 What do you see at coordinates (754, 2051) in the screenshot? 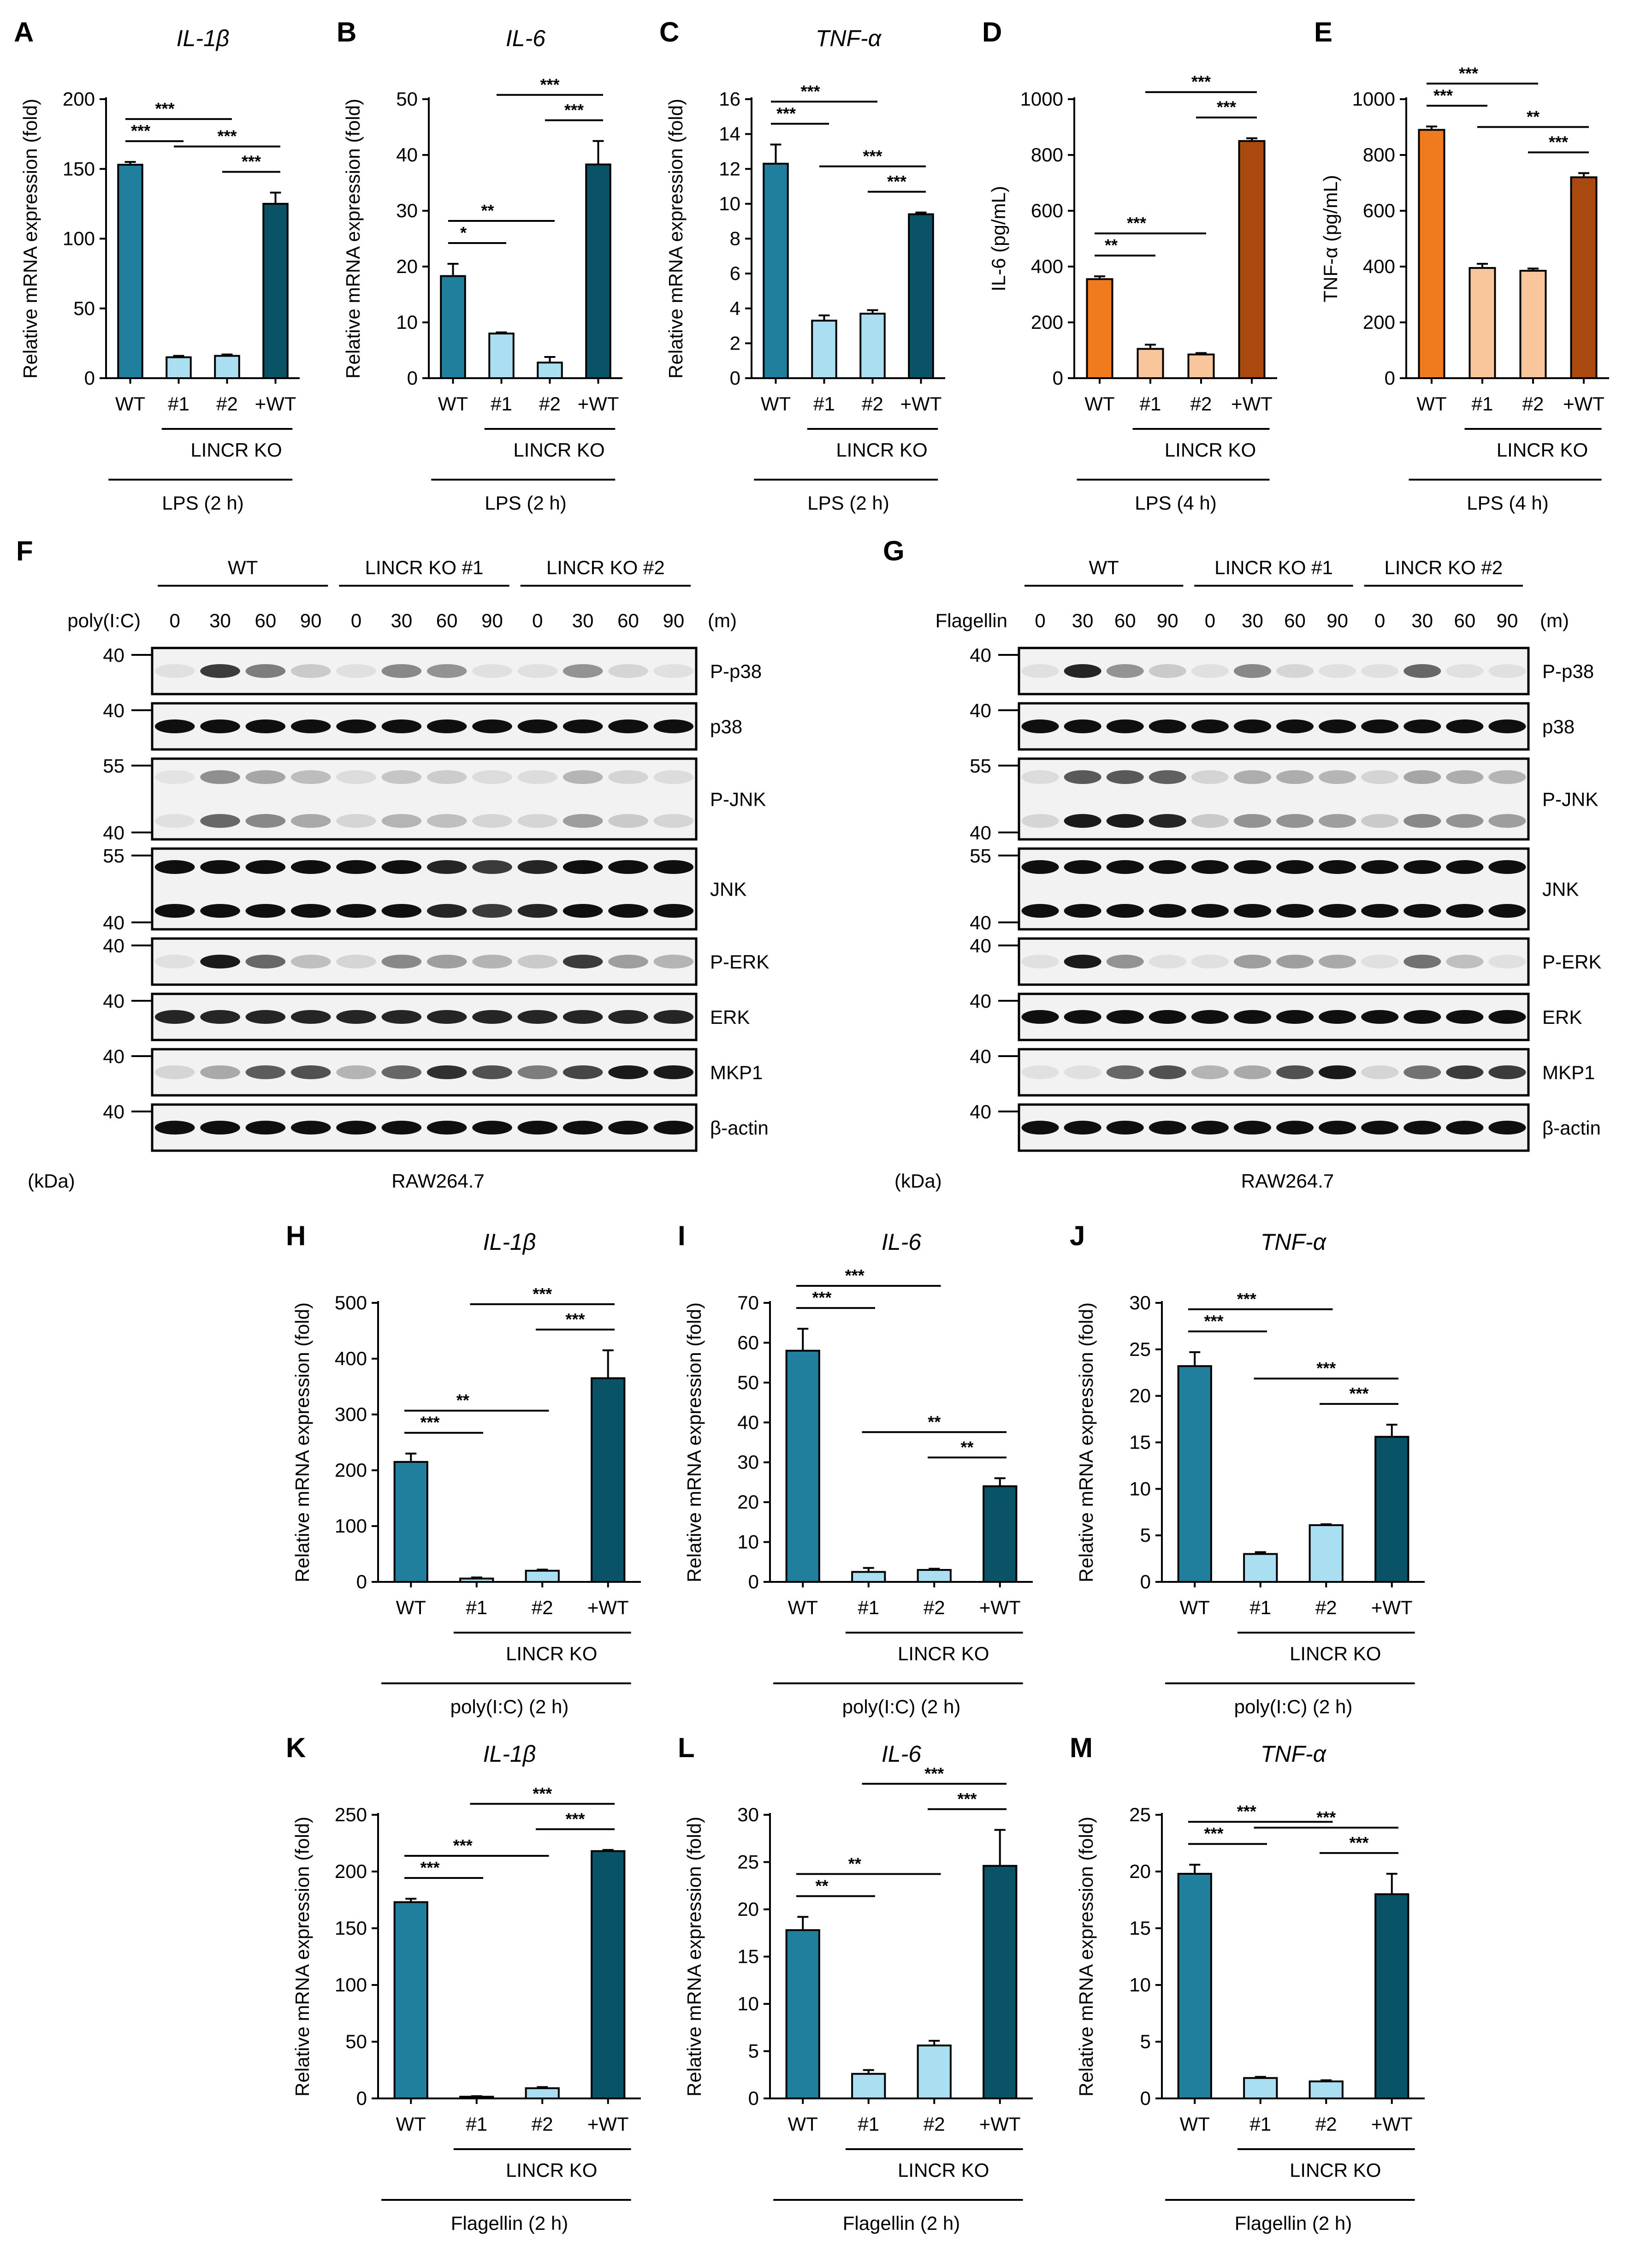
I see `y-tick-label: 5` at bounding box center [754, 2051].